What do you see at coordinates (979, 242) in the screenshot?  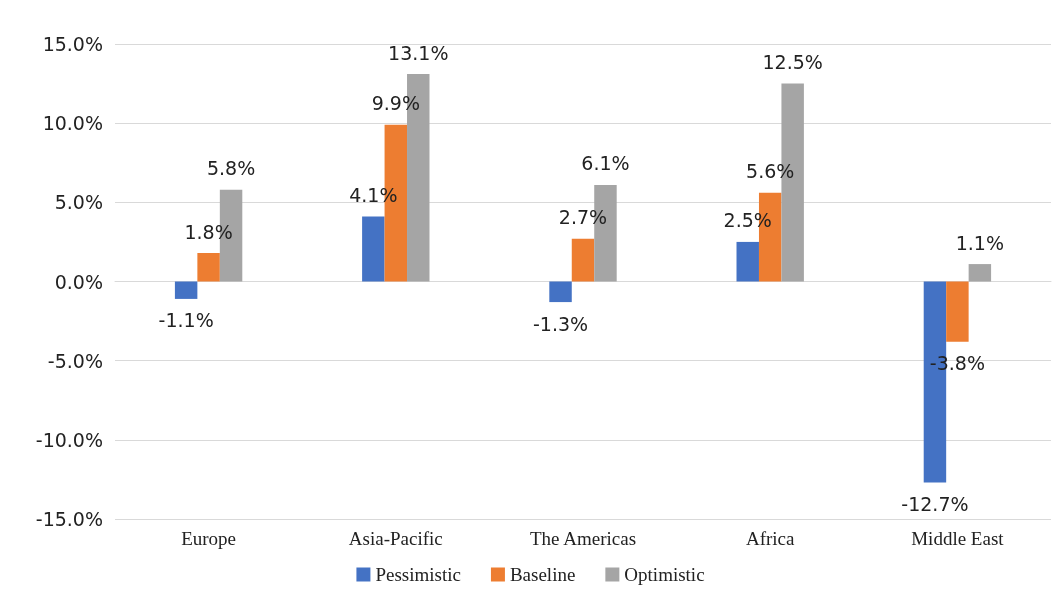 I see `data-label: 1.1%` at bounding box center [979, 242].